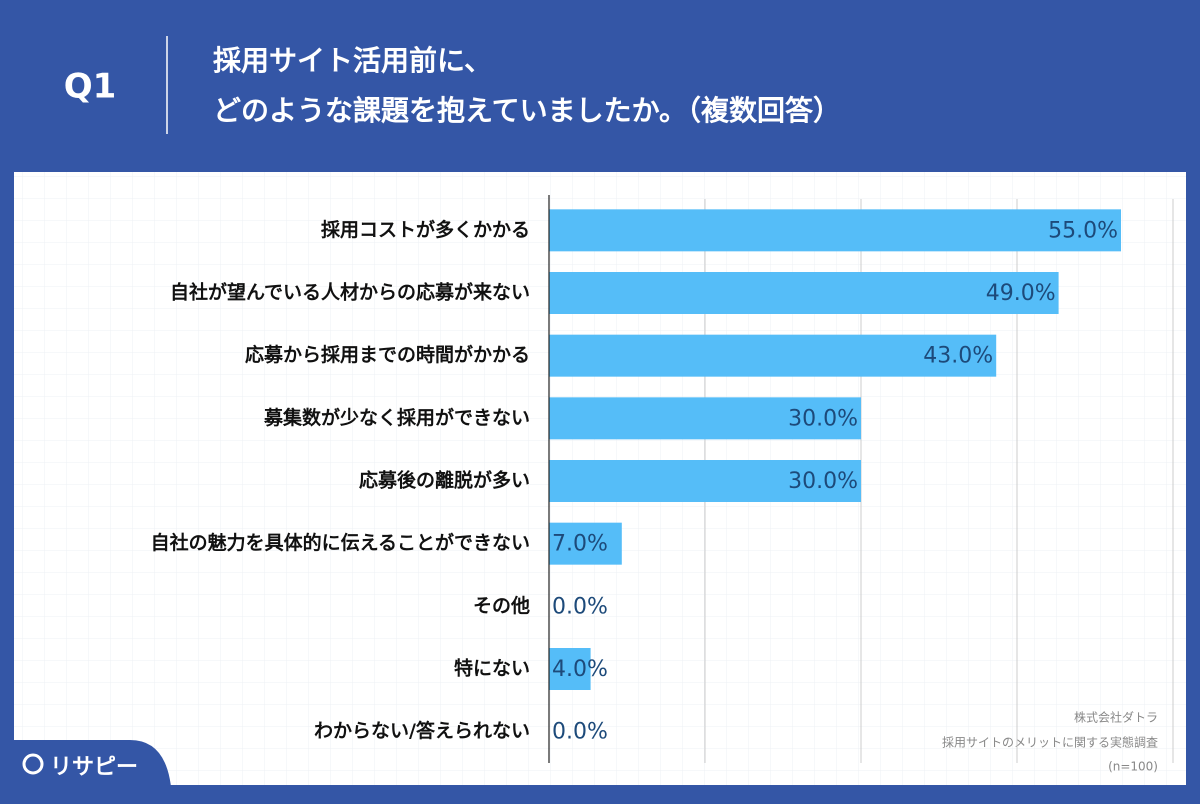  I want to click on category-label: 自社が望んでいる人材からの応募が来ない, so click(350, 292).